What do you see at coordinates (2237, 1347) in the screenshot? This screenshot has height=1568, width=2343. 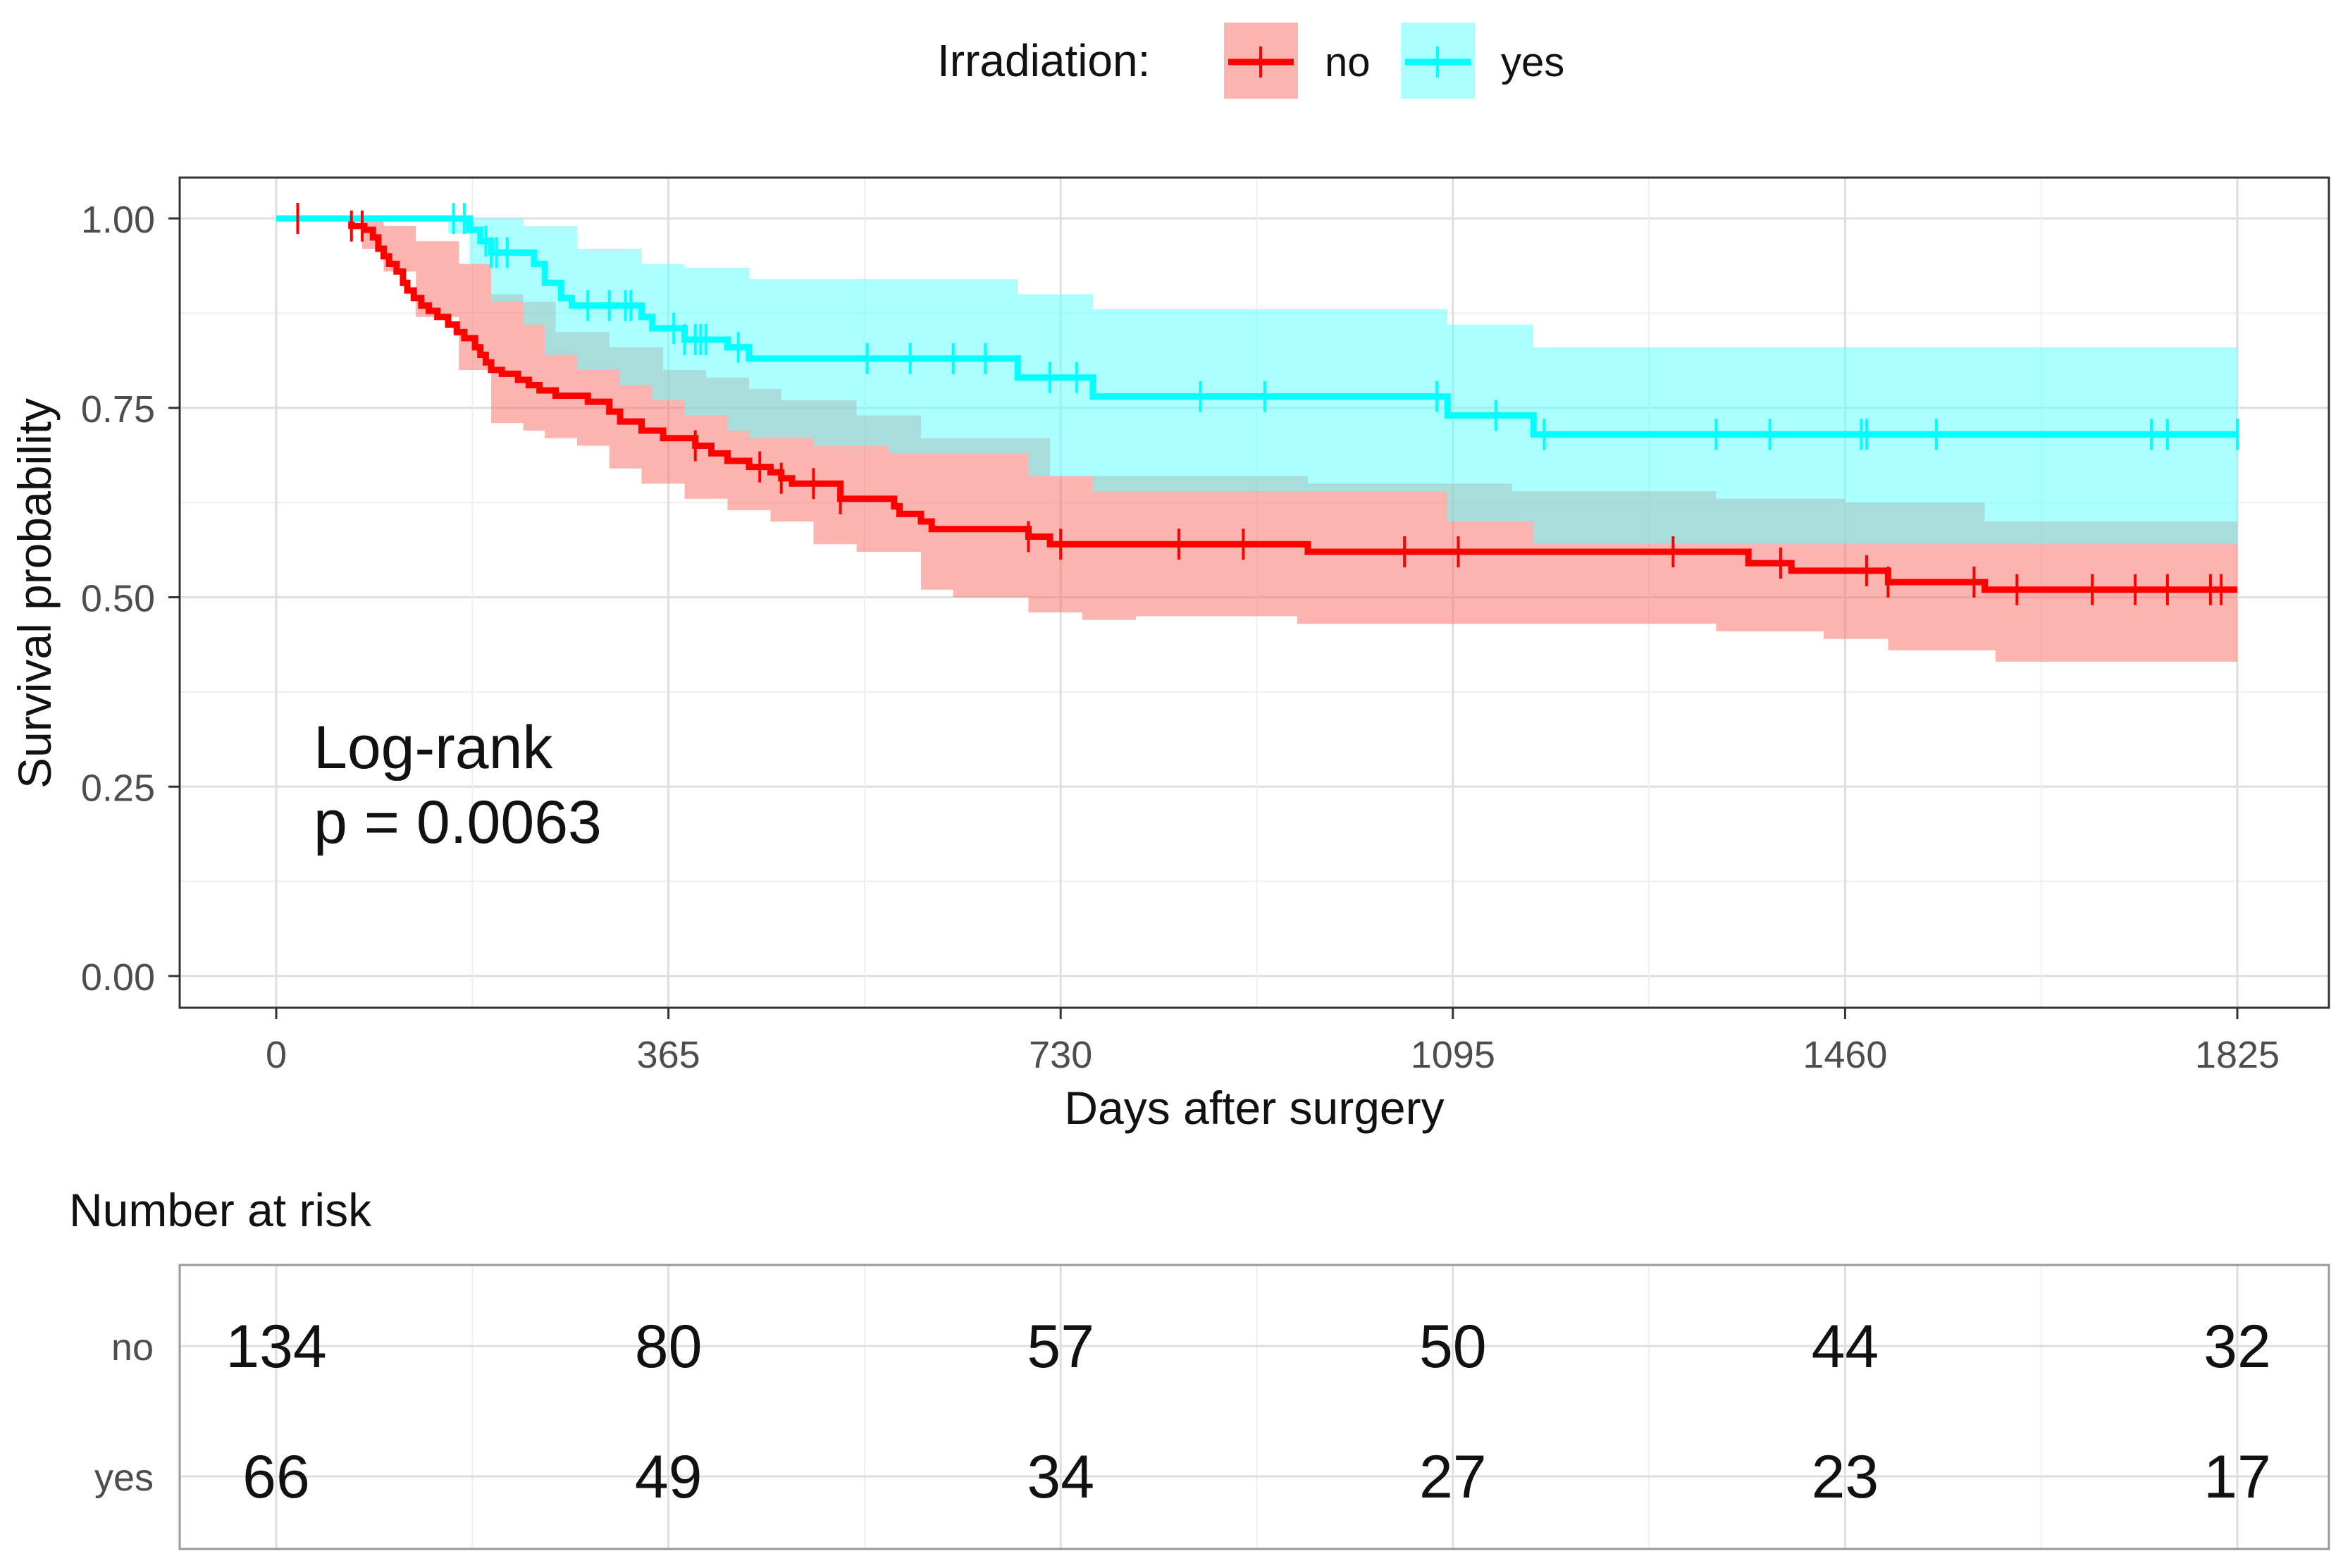 I see `risk-cell-no: 32` at bounding box center [2237, 1347].